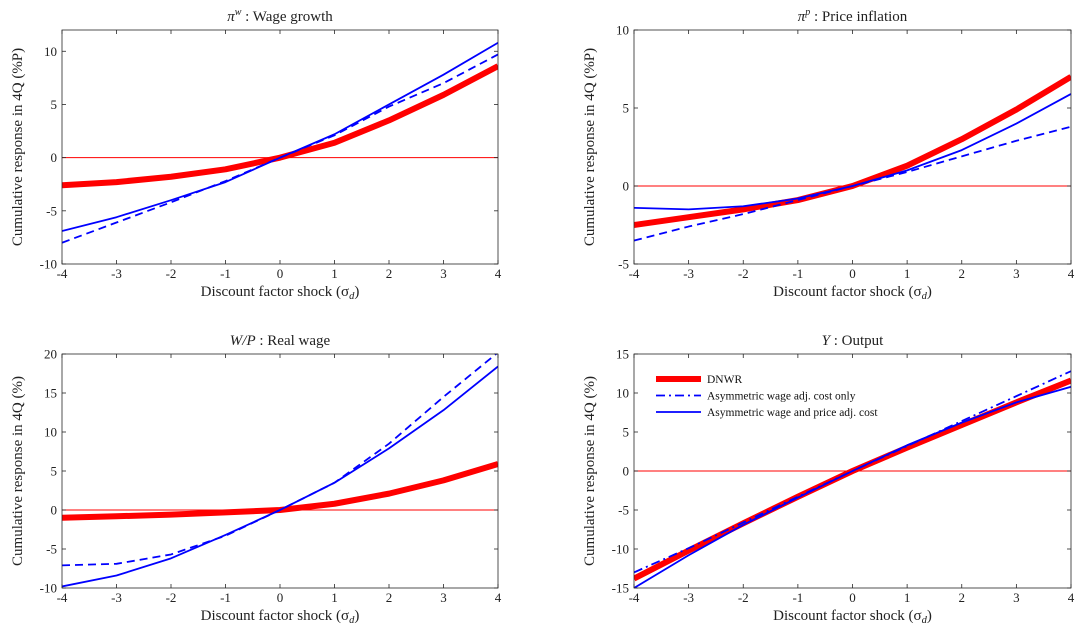 The height and width of the screenshot is (632, 1076). I want to click on legend-label: Asymmetric wage adj. cost only, so click(781, 397).